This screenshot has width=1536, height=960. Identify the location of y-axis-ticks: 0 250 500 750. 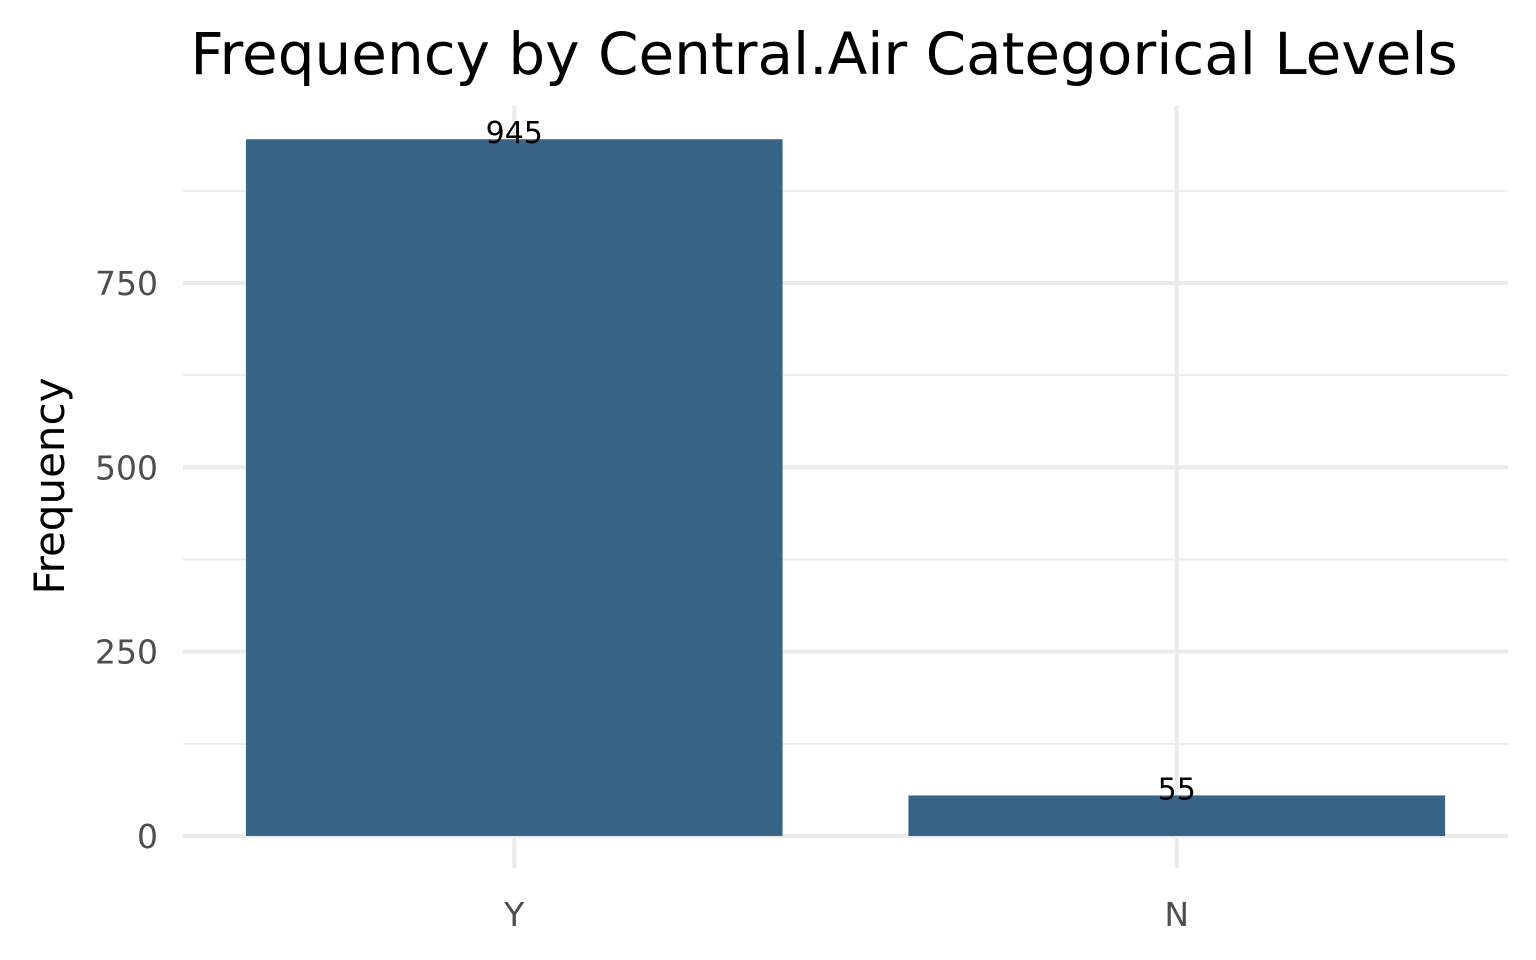
(126, 560).